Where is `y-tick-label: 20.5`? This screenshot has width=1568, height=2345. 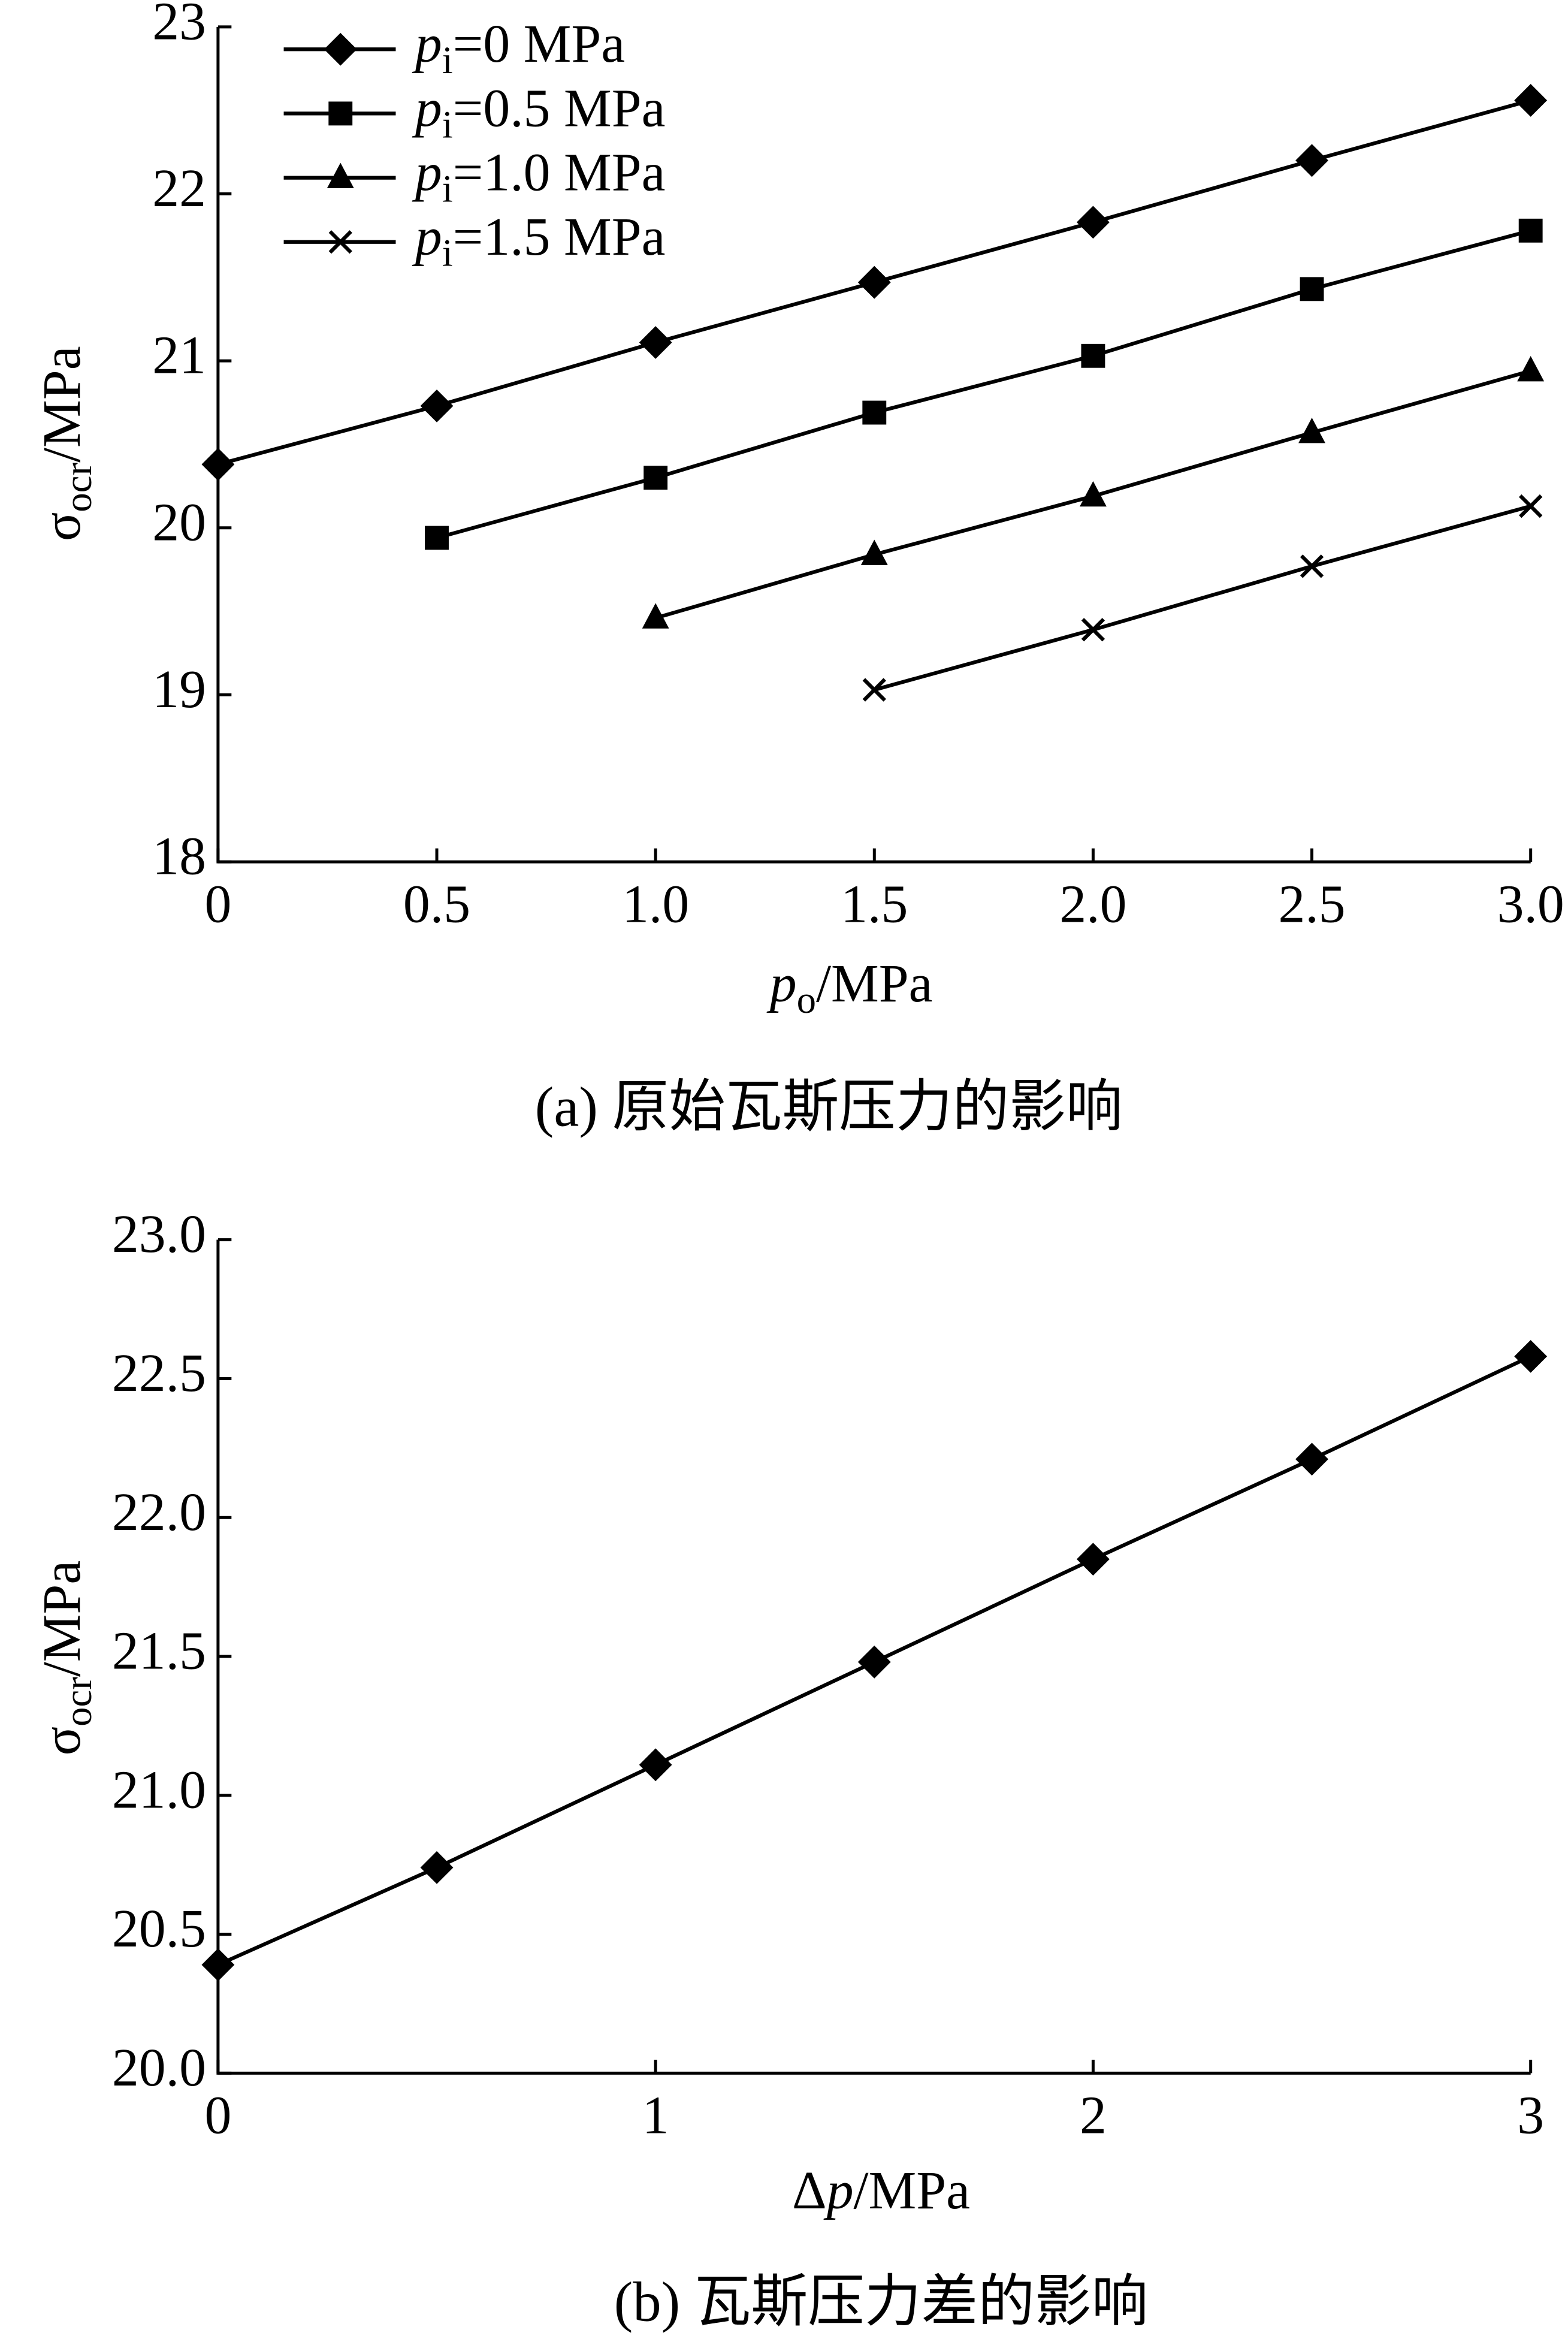
y-tick-label: 20.5 is located at coordinates (159, 1928).